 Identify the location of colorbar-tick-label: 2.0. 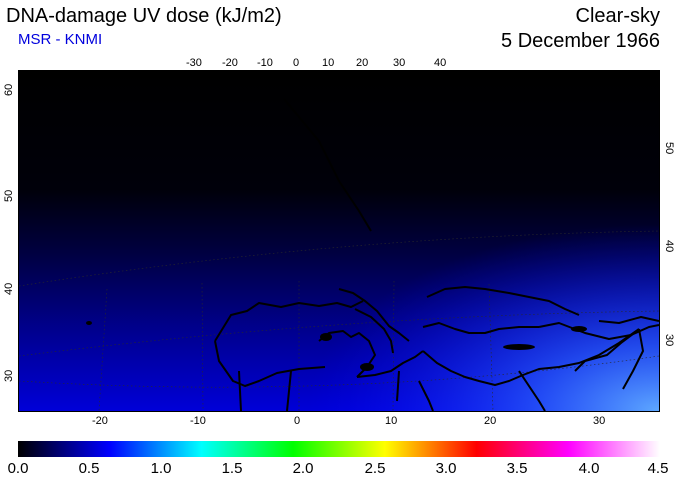
(303, 468).